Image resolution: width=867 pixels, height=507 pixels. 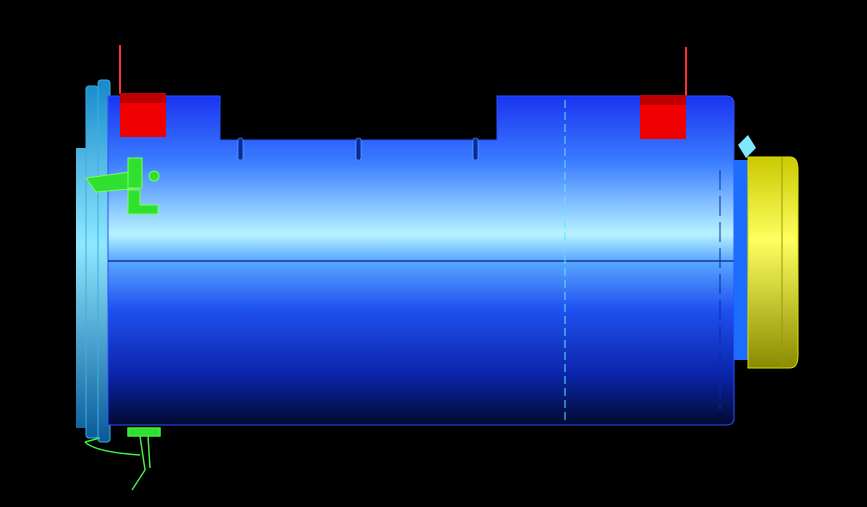 I want to click on slots, so click(x=358, y=149).